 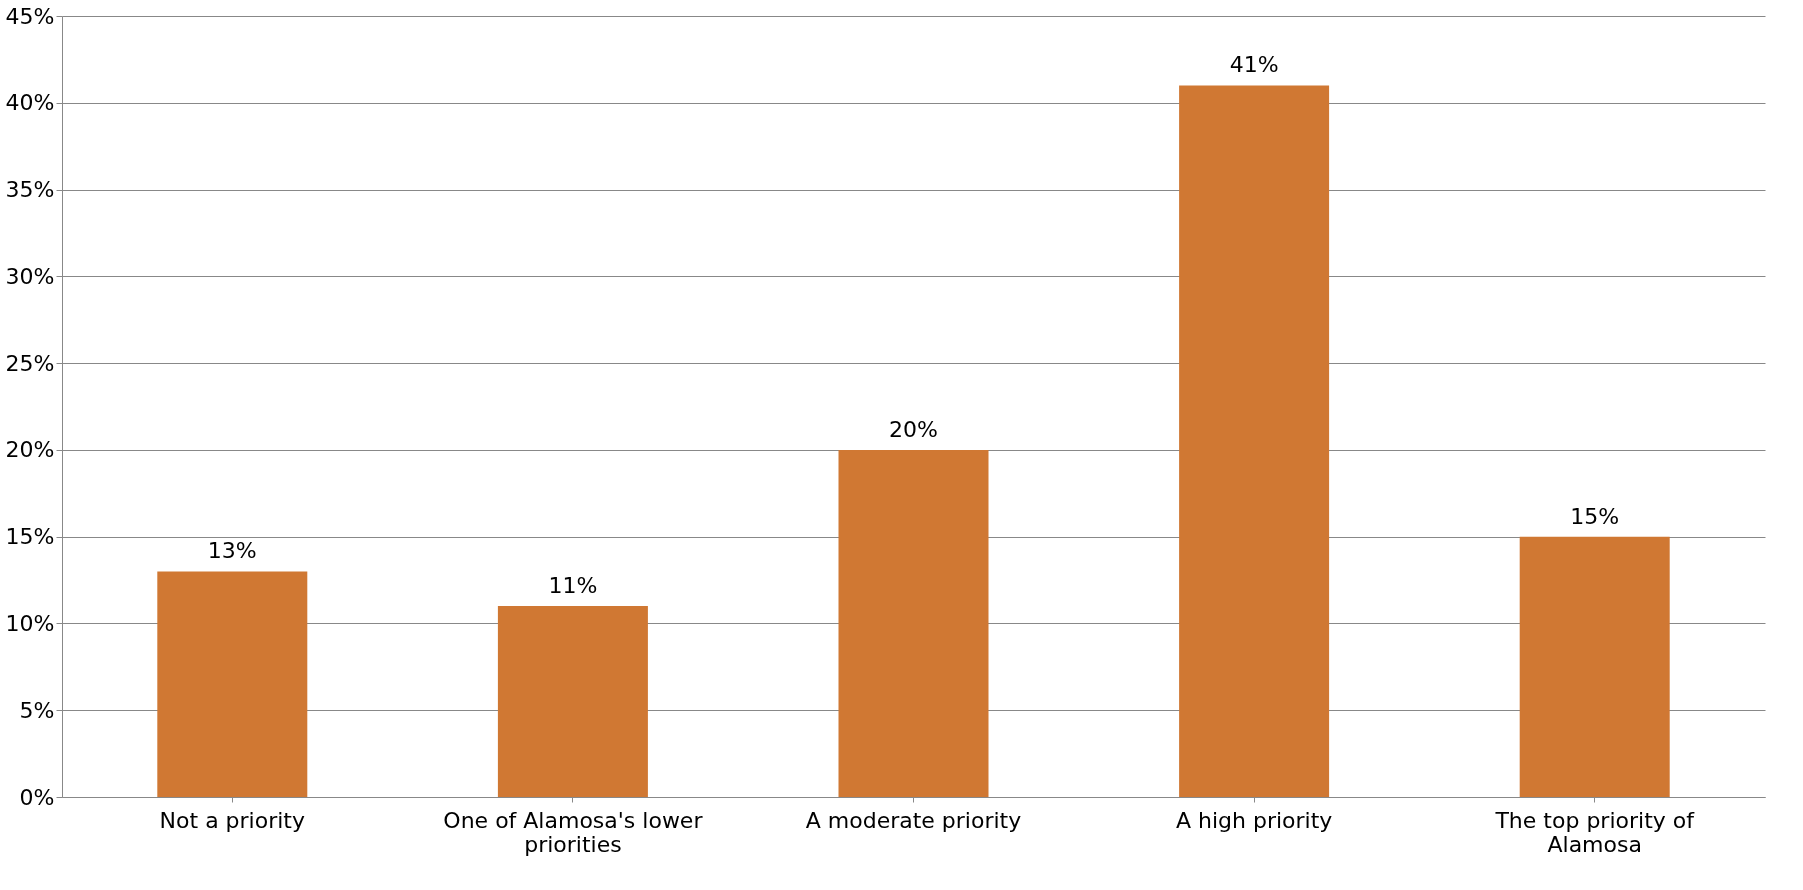 What do you see at coordinates (1595, 516) in the screenshot?
I see `data-label: 15%` at bounding box center [1595, 516].